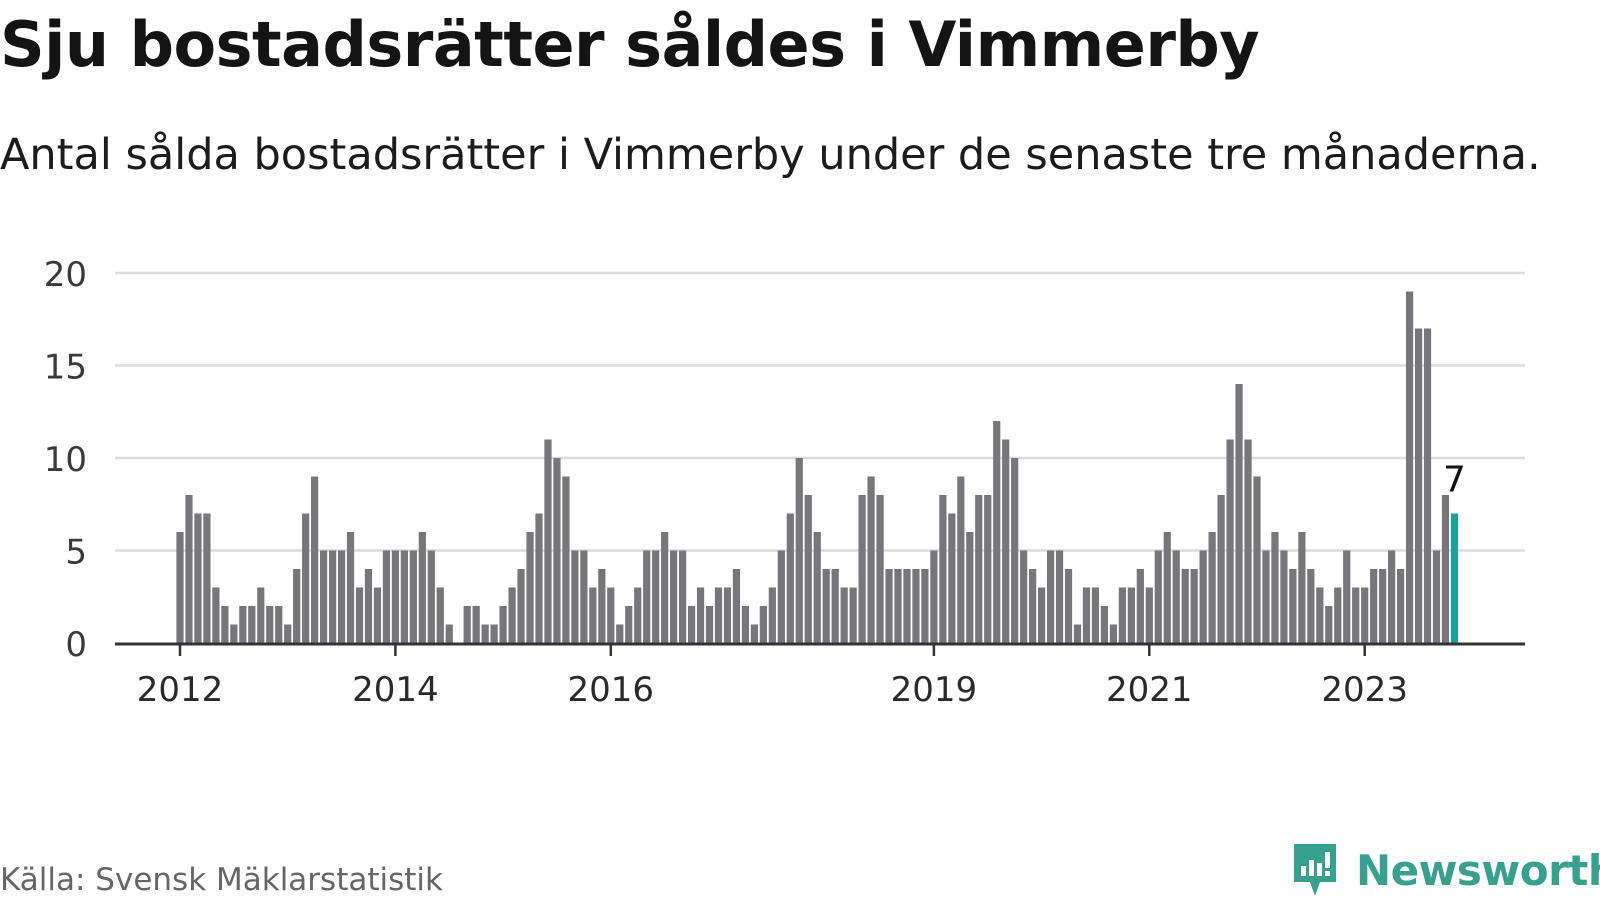 The height and width of the screenshot is (900, 1600). What do you see at coordinates (221, 880) in the screenshot?
I see `source-note: Källa: Svensk Mäklarstatistik` at bounding box center [221, 880].